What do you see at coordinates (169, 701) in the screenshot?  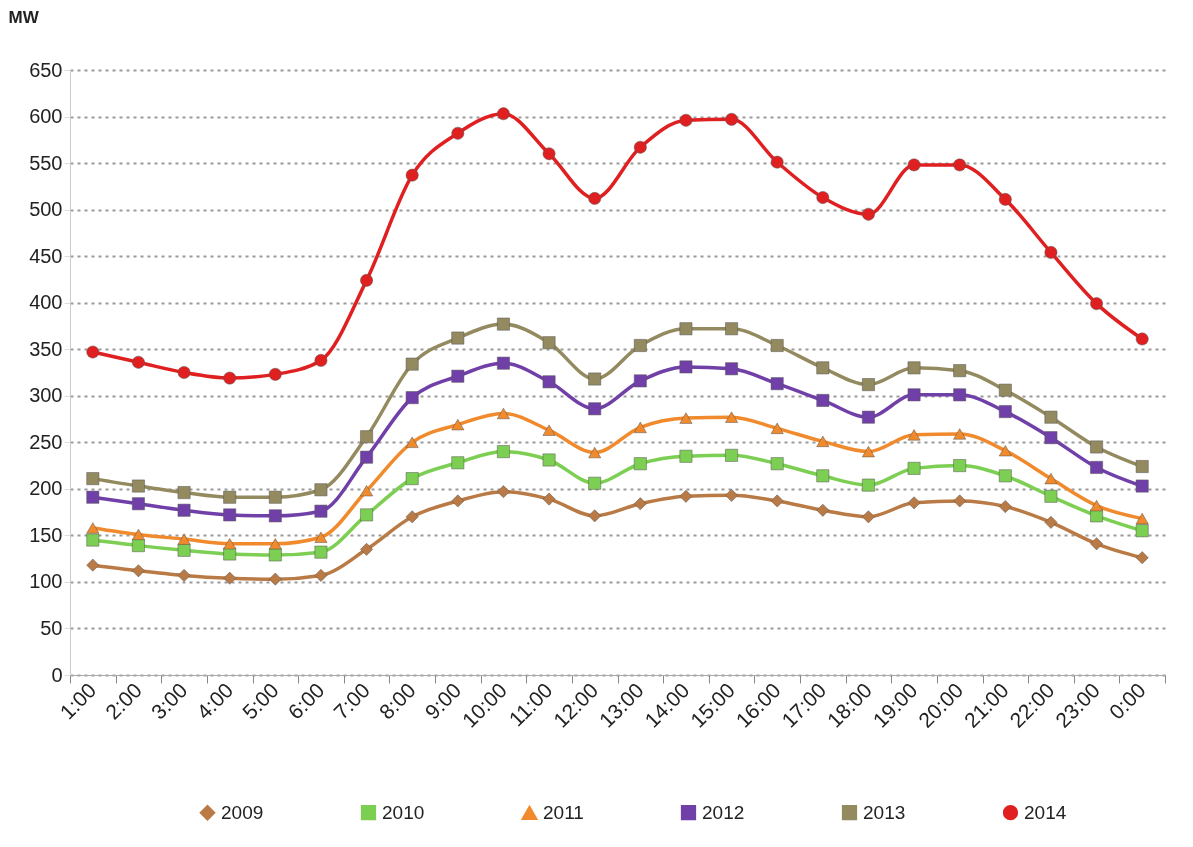 I see `x-tick-label: 3:00` at bounding box center [169, 701].